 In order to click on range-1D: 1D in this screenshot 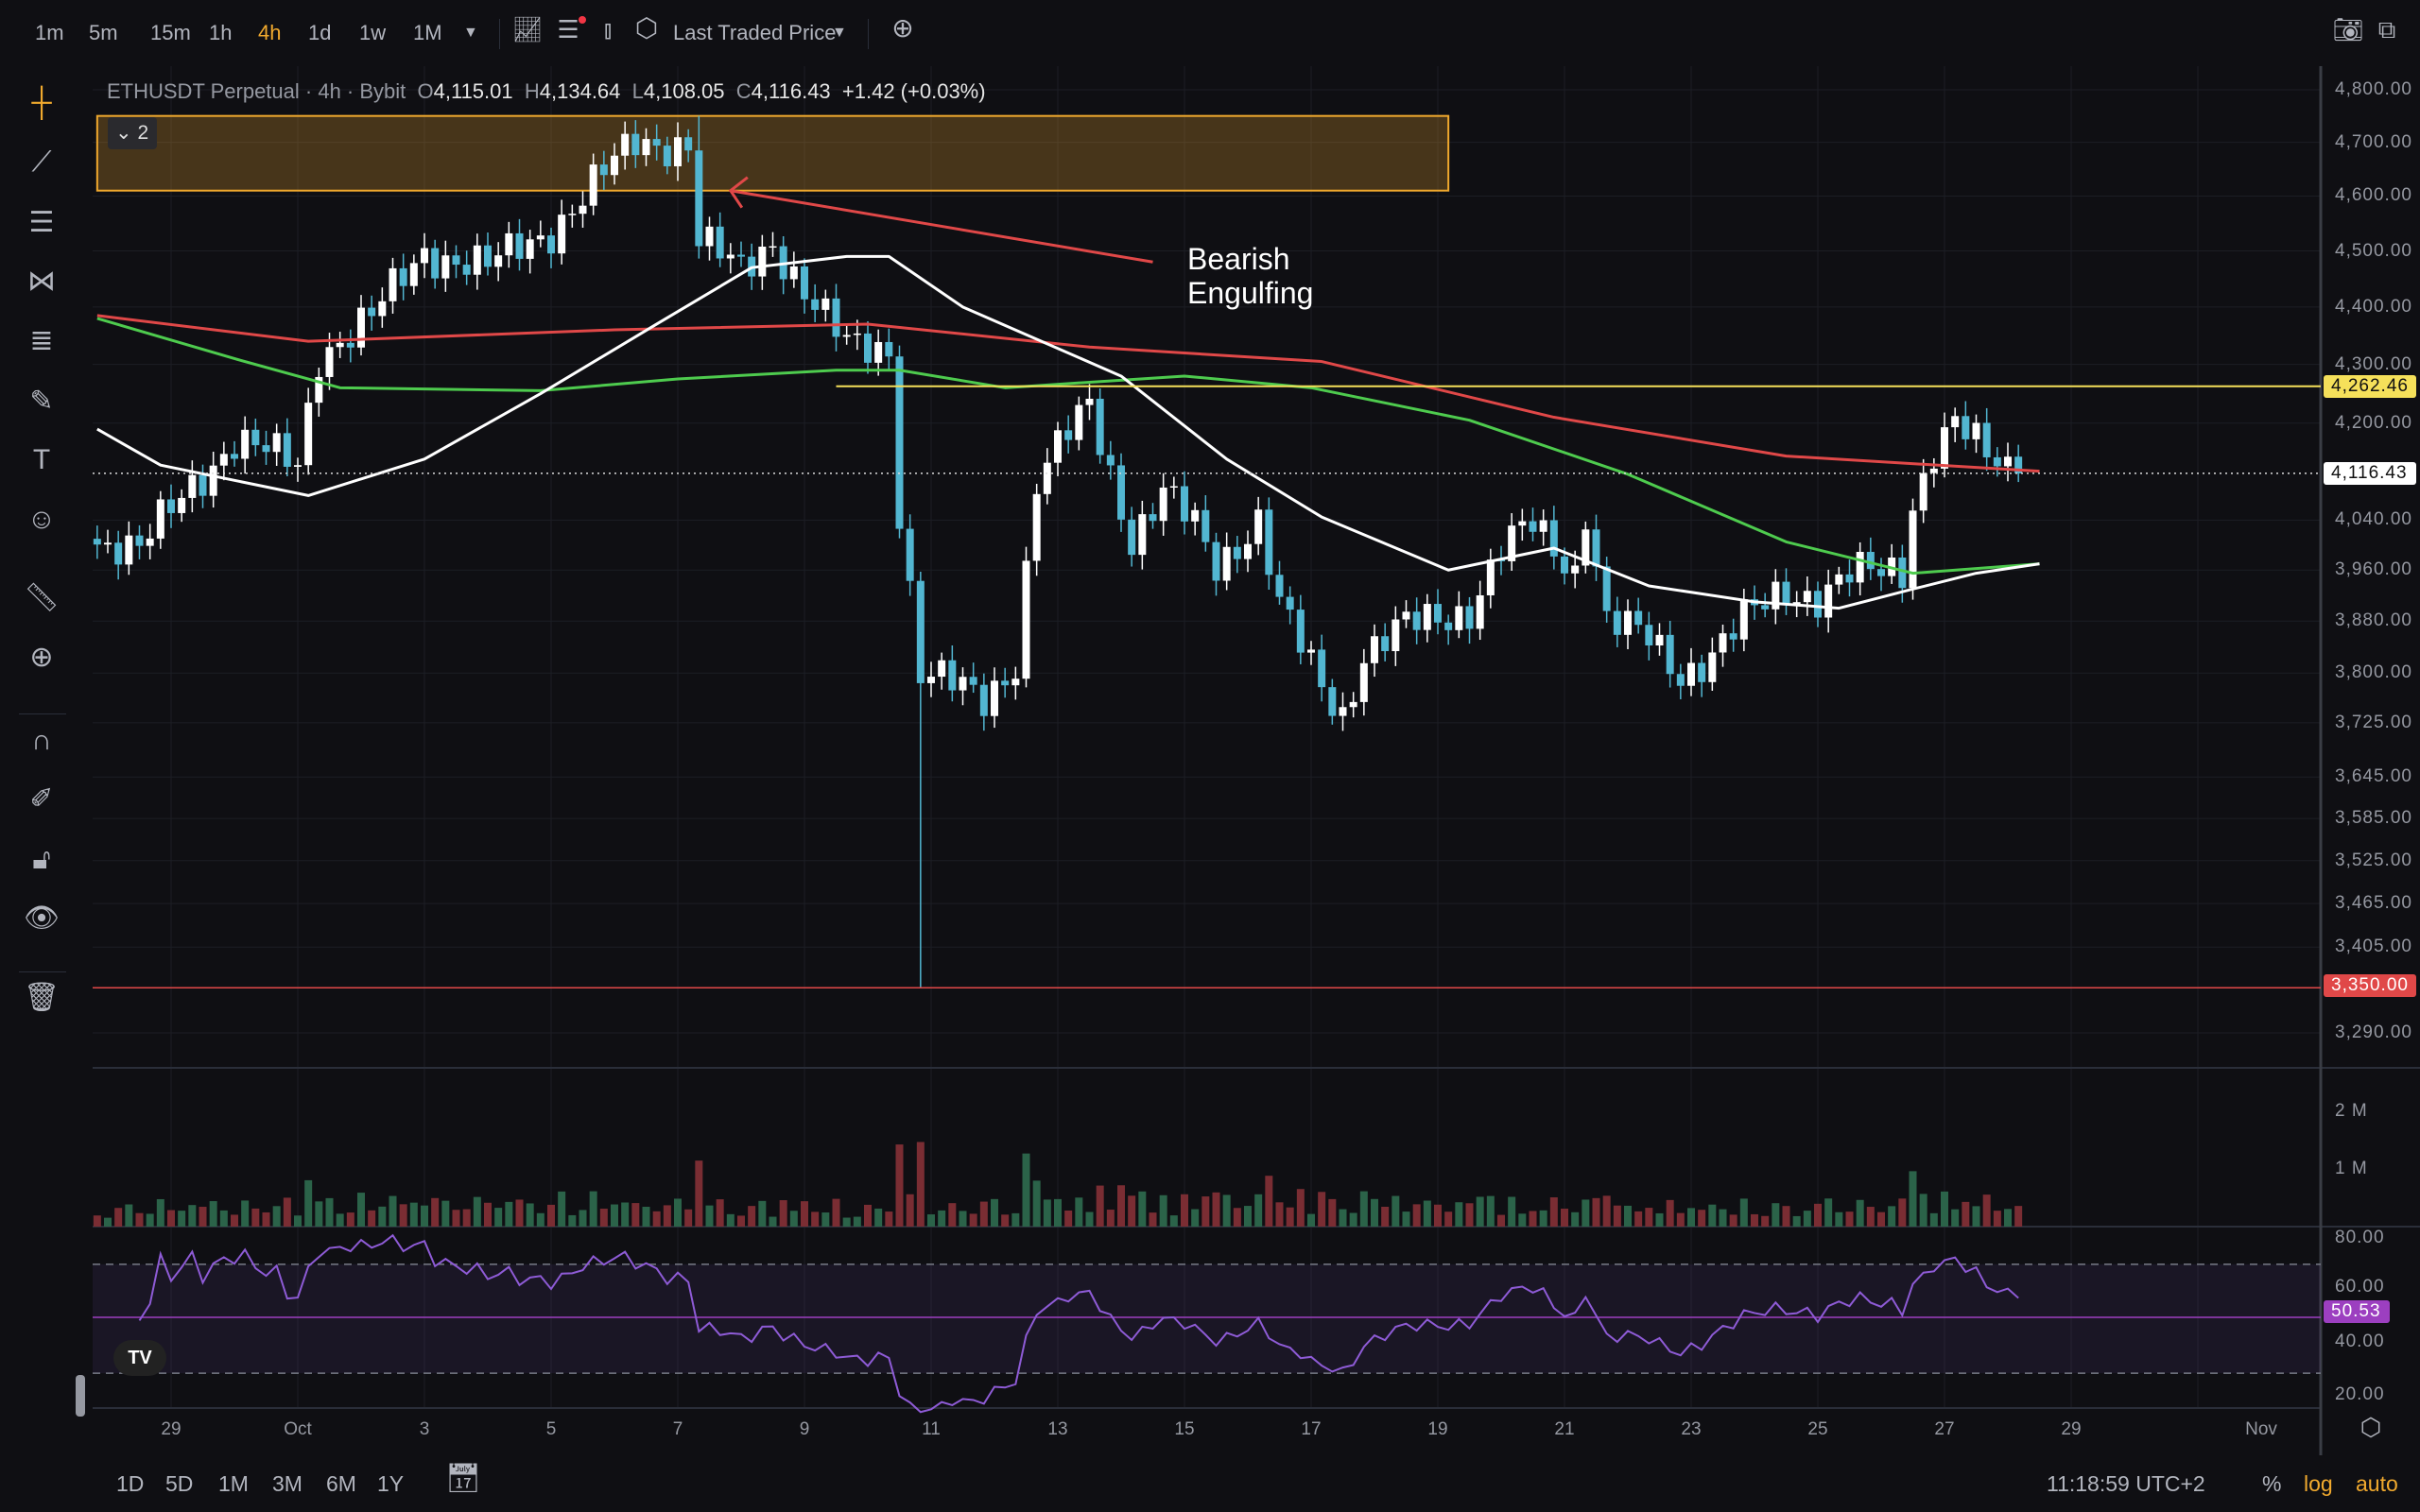, I will do `click(130, 1483)`.